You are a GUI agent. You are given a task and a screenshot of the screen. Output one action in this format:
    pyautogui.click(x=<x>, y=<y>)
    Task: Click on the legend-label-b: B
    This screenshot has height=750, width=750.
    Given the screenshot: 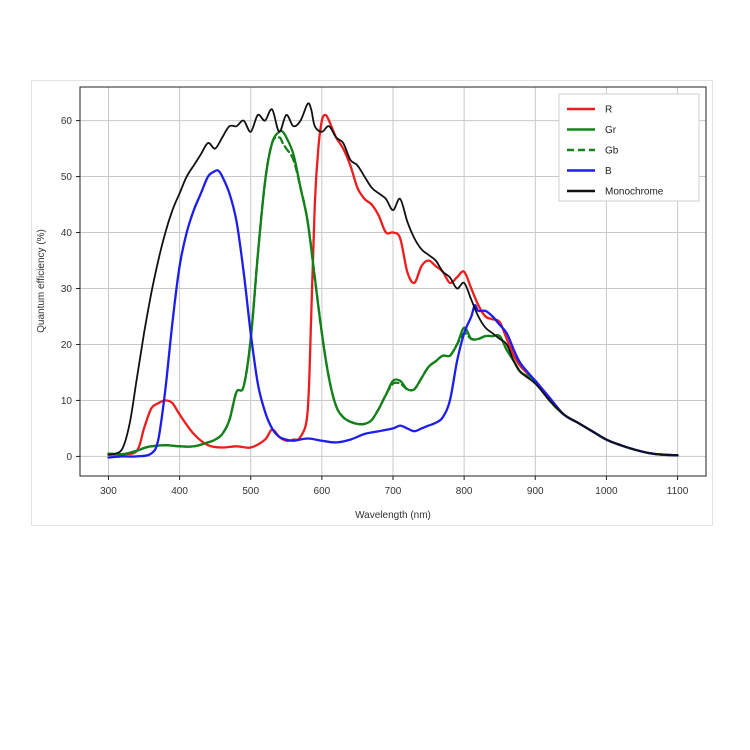 What is the action you would take?
    pyautogui.click(x=608, y=171)
    